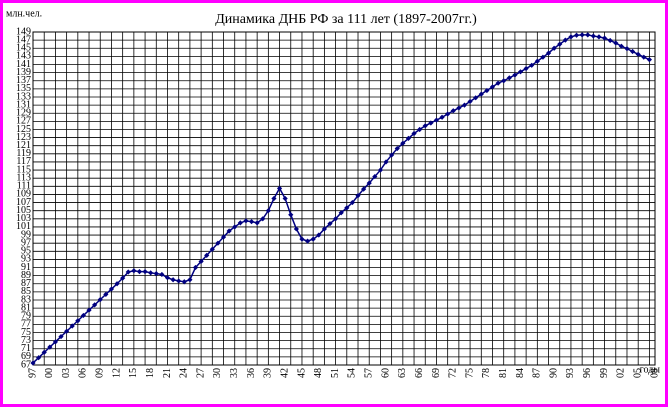 The image size is (668, 407). What do you see at coordinates (26, 332) in the screenshot?
I see `y-tick-label: 75` at bounding box center [26, 332].